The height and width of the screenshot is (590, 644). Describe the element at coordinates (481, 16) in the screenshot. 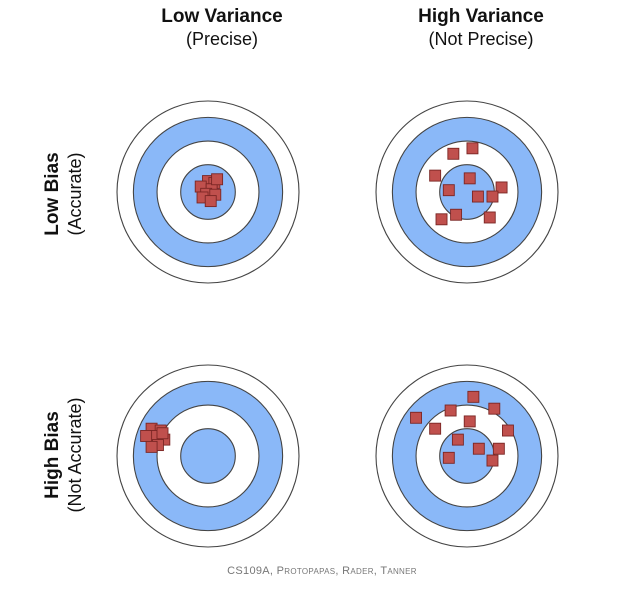

I see `column-title: High Variance` at that location.